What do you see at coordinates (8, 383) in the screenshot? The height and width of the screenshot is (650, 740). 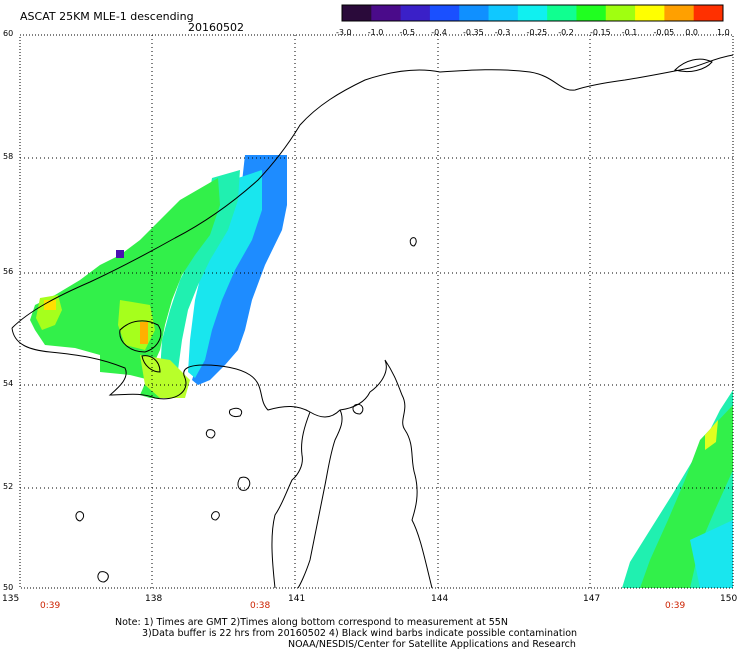 I see `lat-label: 54` at bounding box center [8, 383].